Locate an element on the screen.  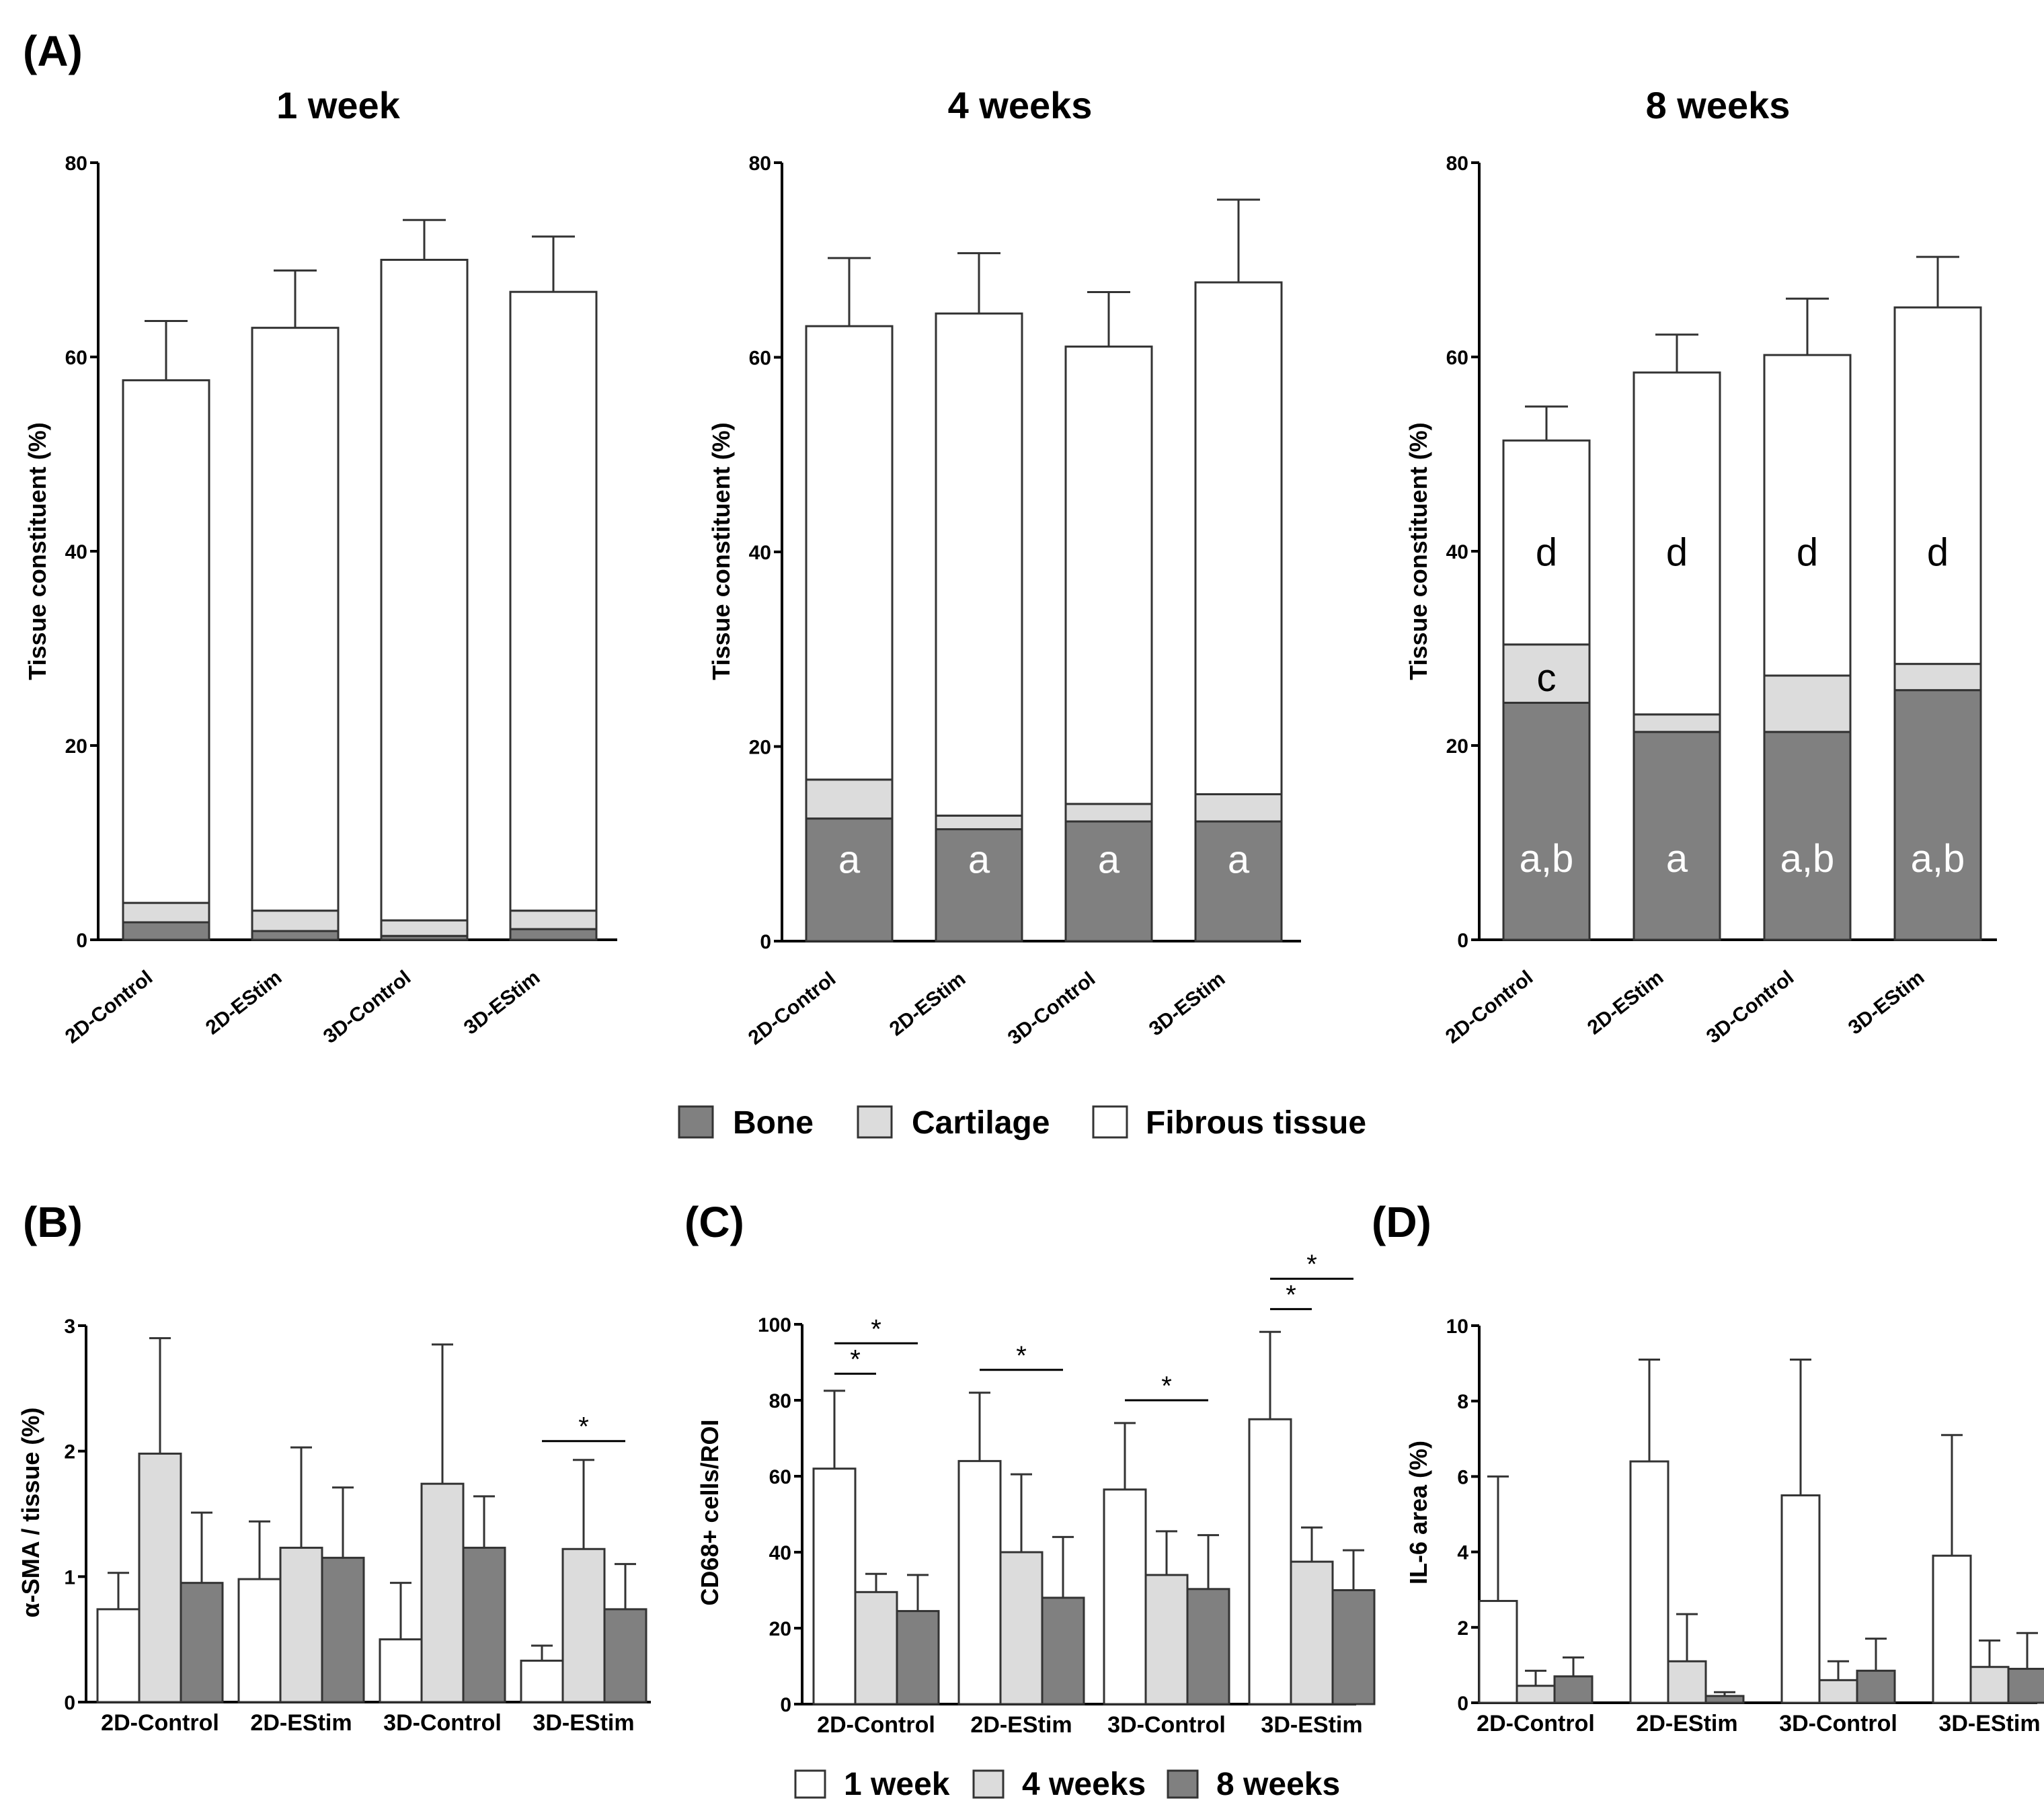
legend-8-weeks-swatch is located at coordinates (1183, 1784).